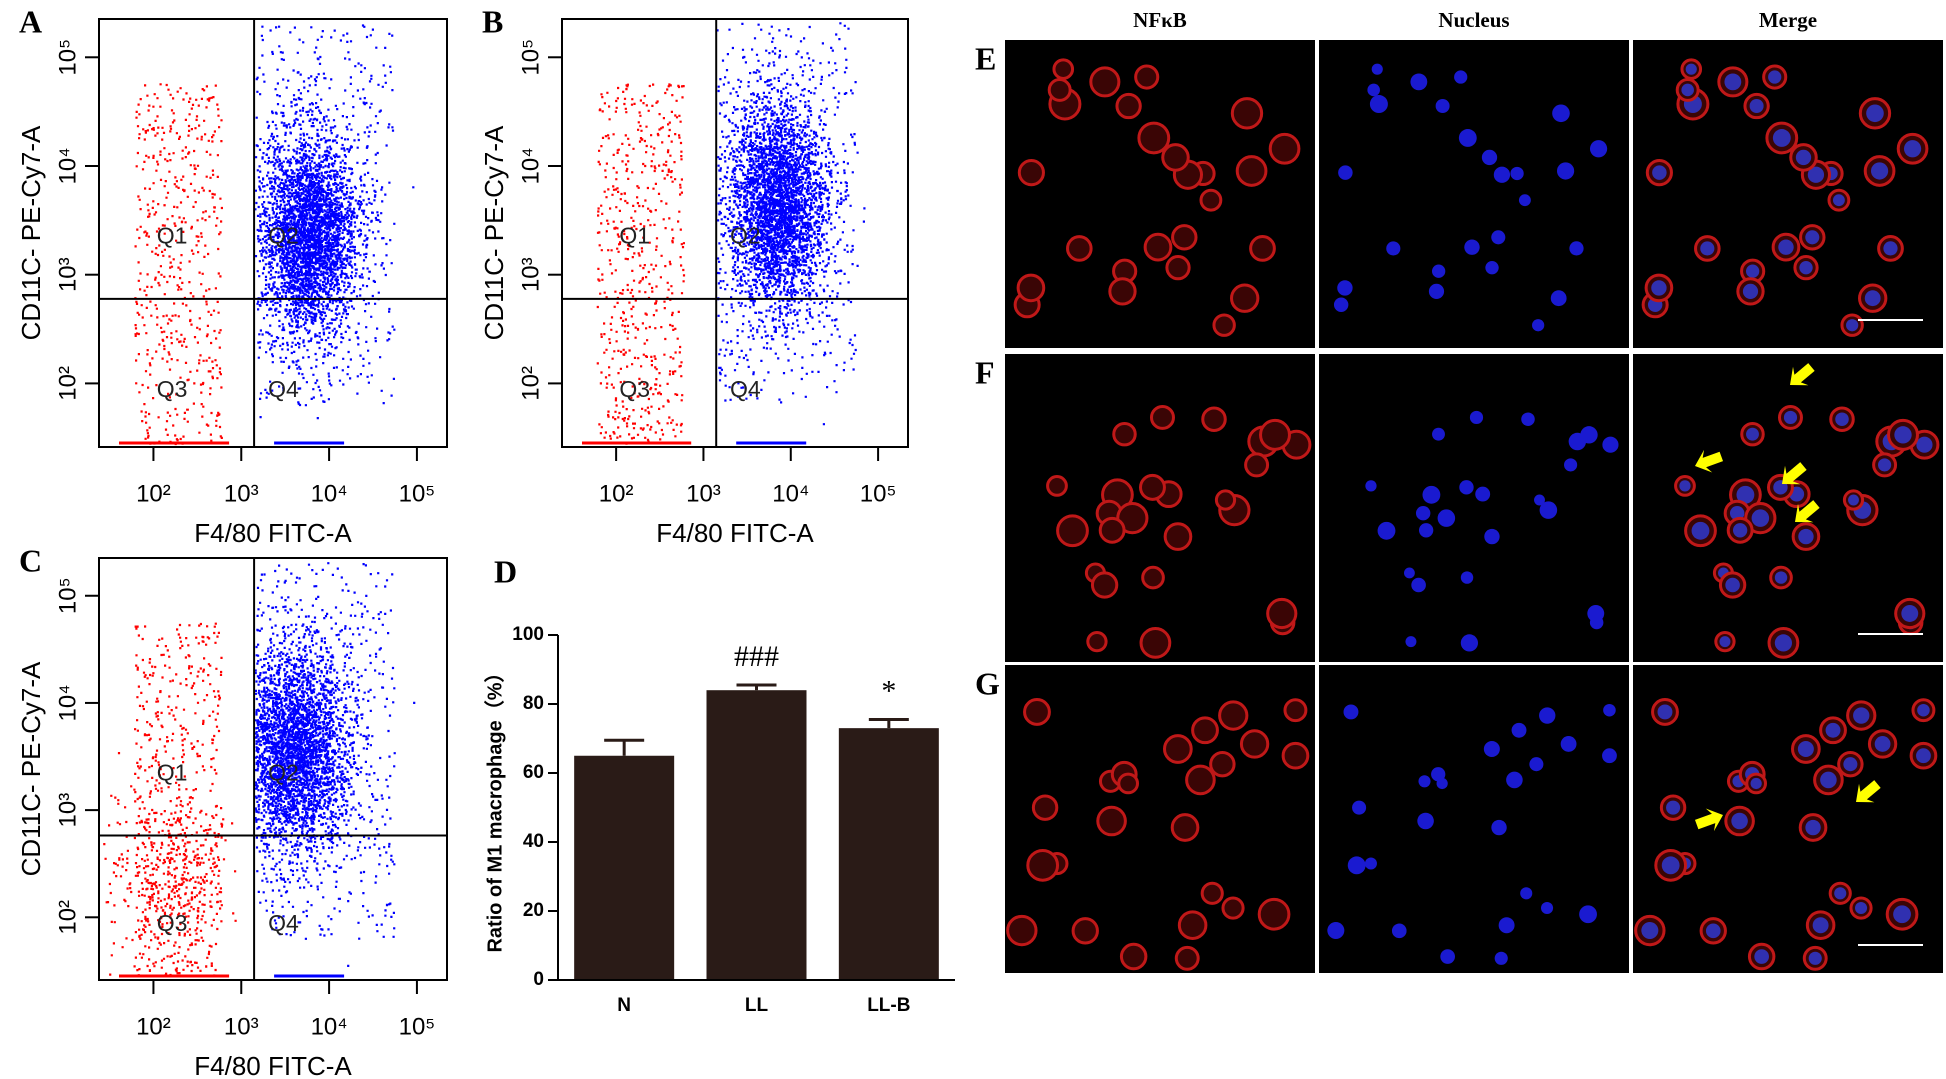 The height and width of the screenshot is (1079, 1946). Describe the element at coordinates (170, 800) in the screenshot. I see `red-events` at that location.